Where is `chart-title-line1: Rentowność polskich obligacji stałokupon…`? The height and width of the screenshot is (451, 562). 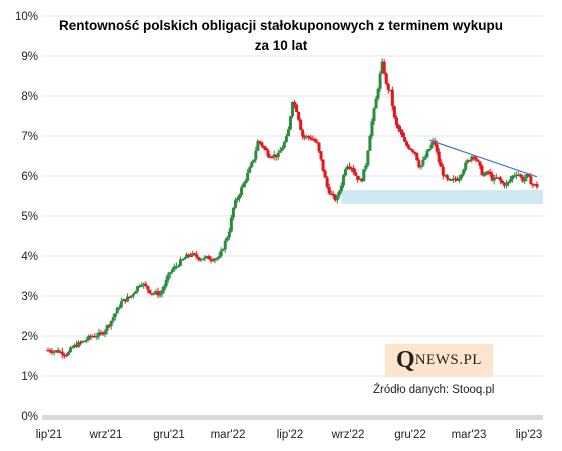
chart-title-line1: Rentowność polskich obligacji stałokupon… is located at coordinates (281, 25).